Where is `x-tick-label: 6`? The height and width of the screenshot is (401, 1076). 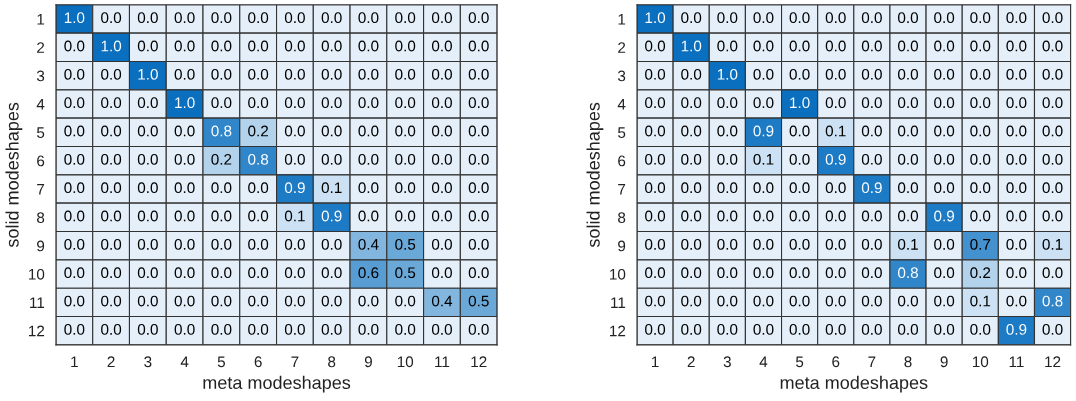
x-tick-label: 6 is located at coordinates (258, 362).